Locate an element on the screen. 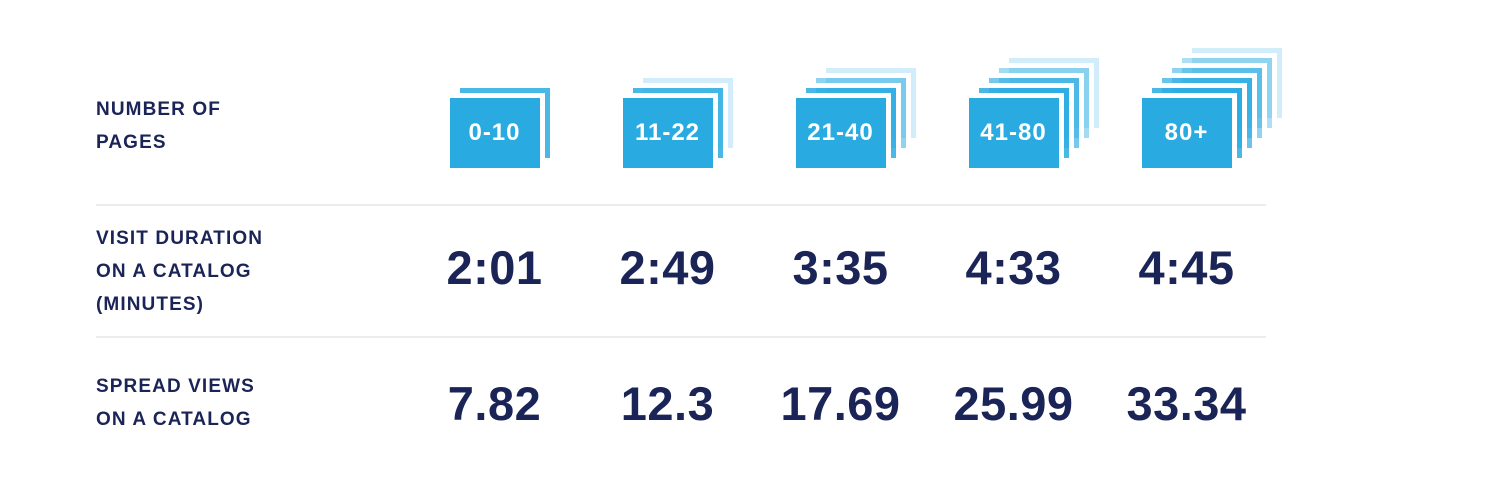 Image resolution: width=1500 pixels, height=504 pixels. pages-range-badge: 21-40 is located at coordinates (840, 133).